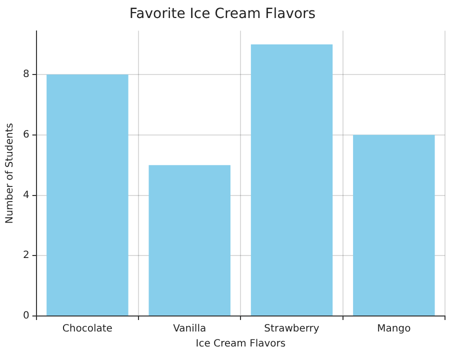  What do you see at coordinates (87, 329) in the screenshot?
I see `x-tick-label: Chocolate` at bounding box center [87, 329].